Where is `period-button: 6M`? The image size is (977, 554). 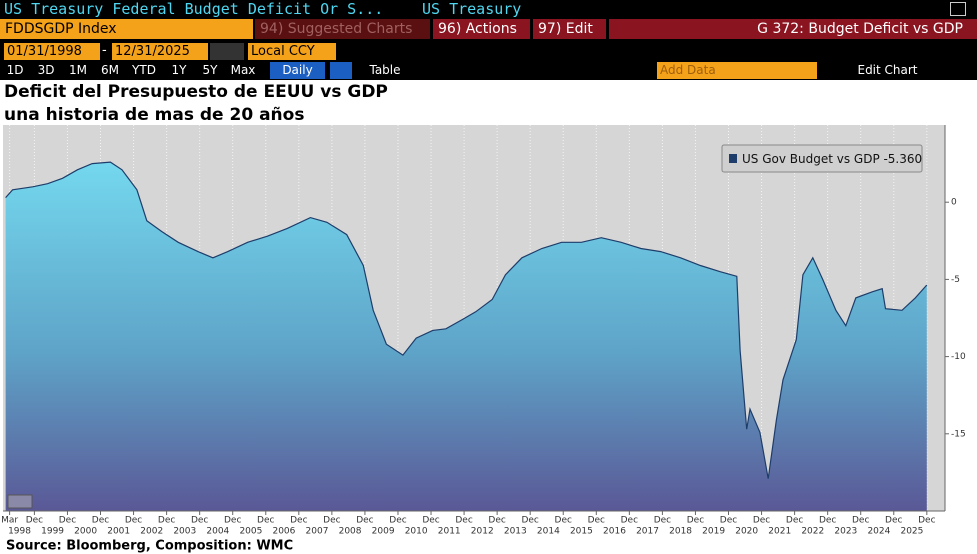 period-button: 6M is located at coordinates (110, 70).